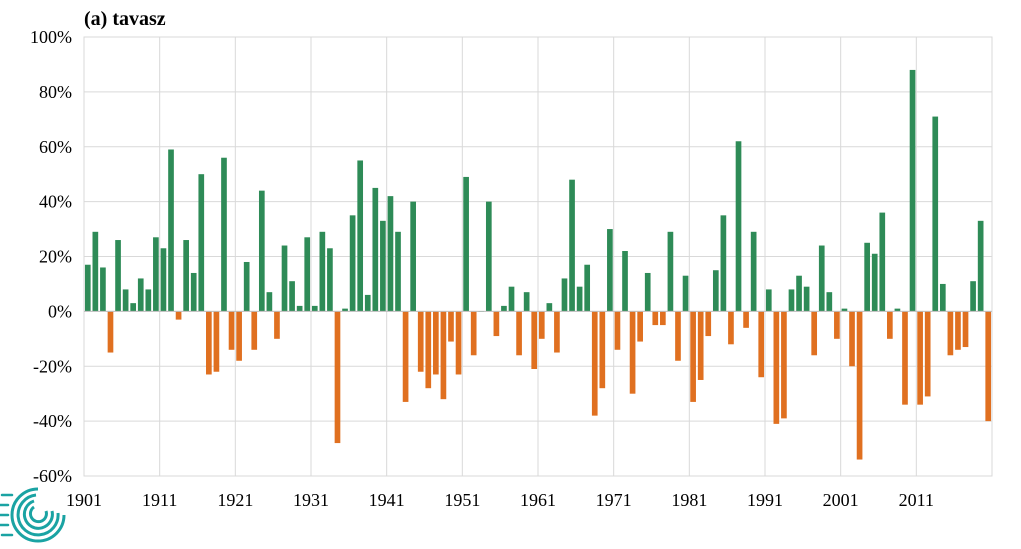 The image size is (1021, 549). I want to click on bar-1932, so click(322, 271).